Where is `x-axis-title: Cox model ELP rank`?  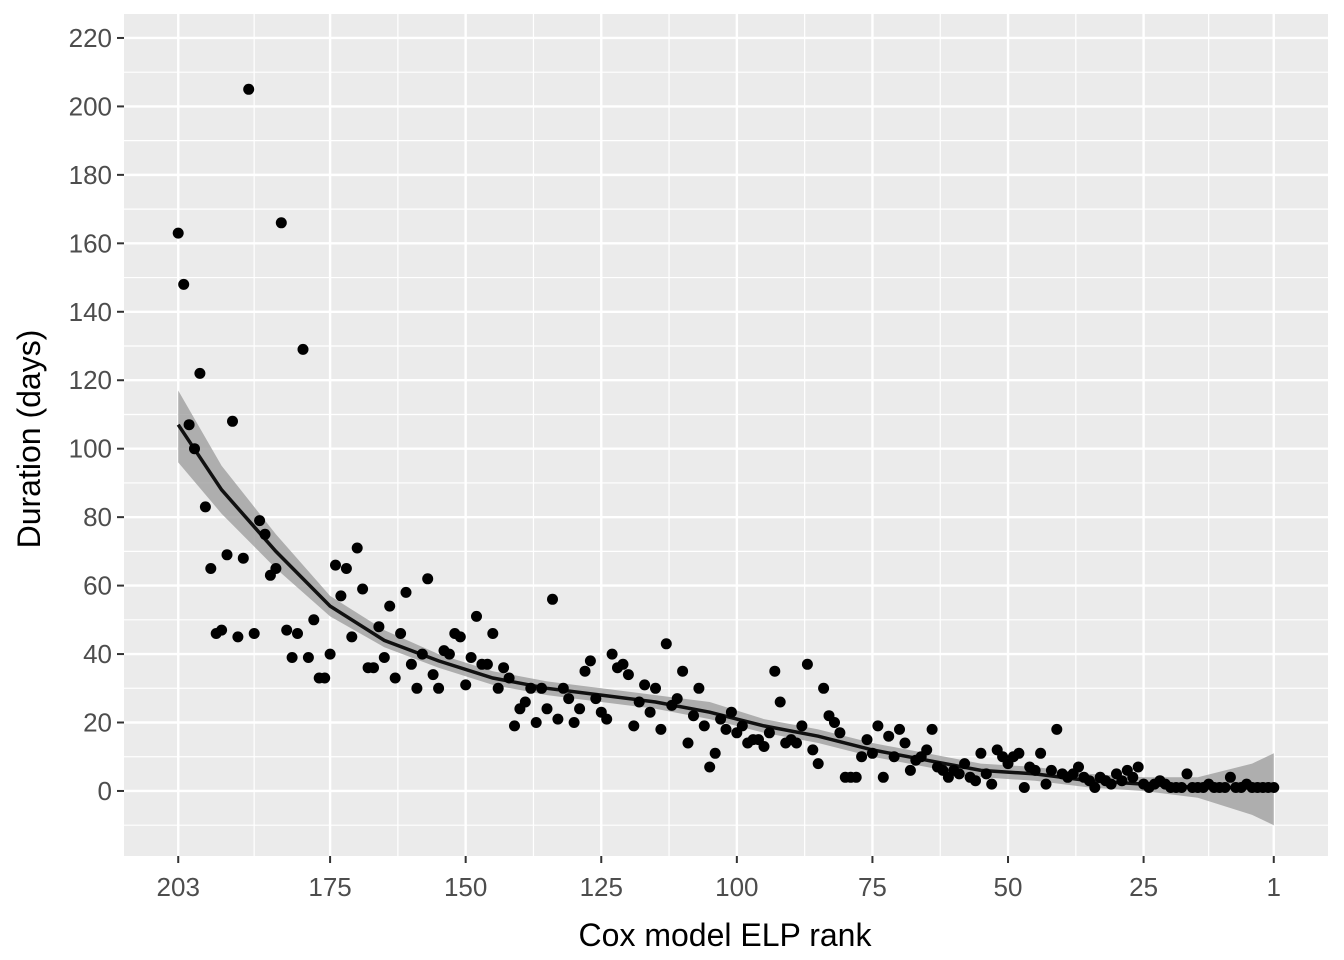 x-axis-title: Cox model ELP rank is located at coordinates (726, 935).